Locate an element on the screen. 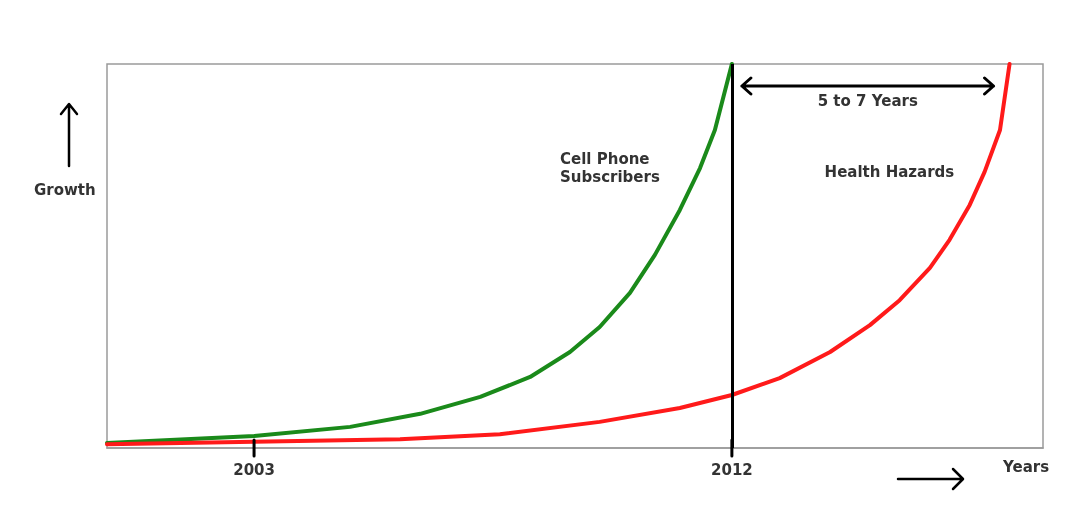 The height and width of the screenshot is (516, 1078). series-label: Cell Phone Subscribers is located at coordinates (610, 168).